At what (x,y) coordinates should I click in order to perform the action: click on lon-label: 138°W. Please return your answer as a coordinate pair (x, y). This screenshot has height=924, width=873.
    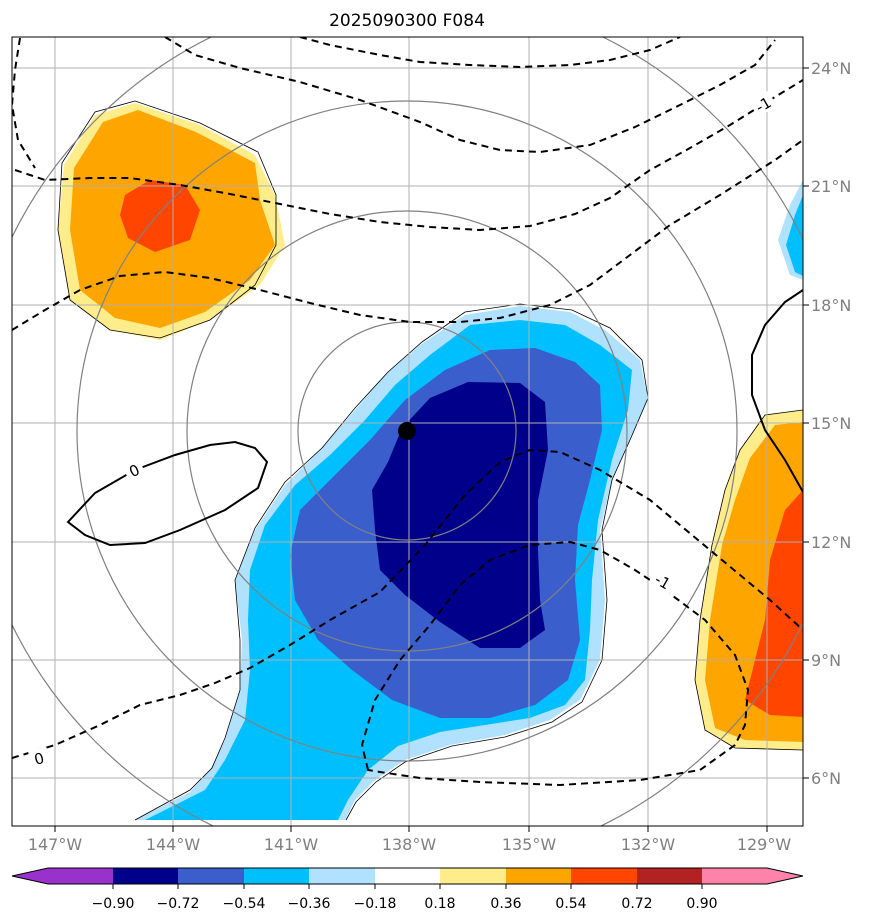
    Looking at the image, I should click on (409, 844).